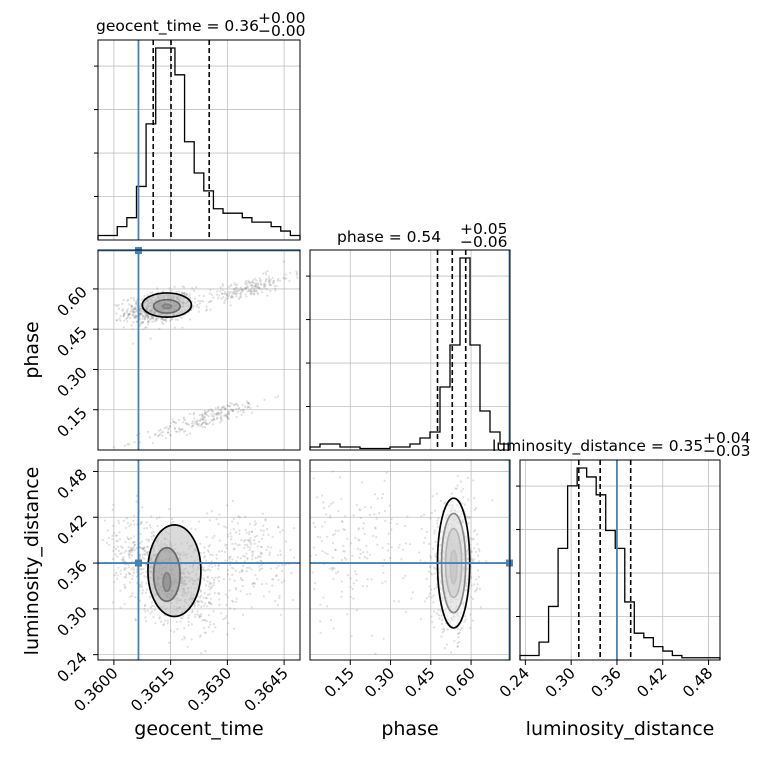 Image resolution: width=760 pixels, height=760 pixels. What do you see at coordinates (460, 682) in the screenshot?
I see `x-tick-label-phase: 0.60` at bounding box center [460, 682].